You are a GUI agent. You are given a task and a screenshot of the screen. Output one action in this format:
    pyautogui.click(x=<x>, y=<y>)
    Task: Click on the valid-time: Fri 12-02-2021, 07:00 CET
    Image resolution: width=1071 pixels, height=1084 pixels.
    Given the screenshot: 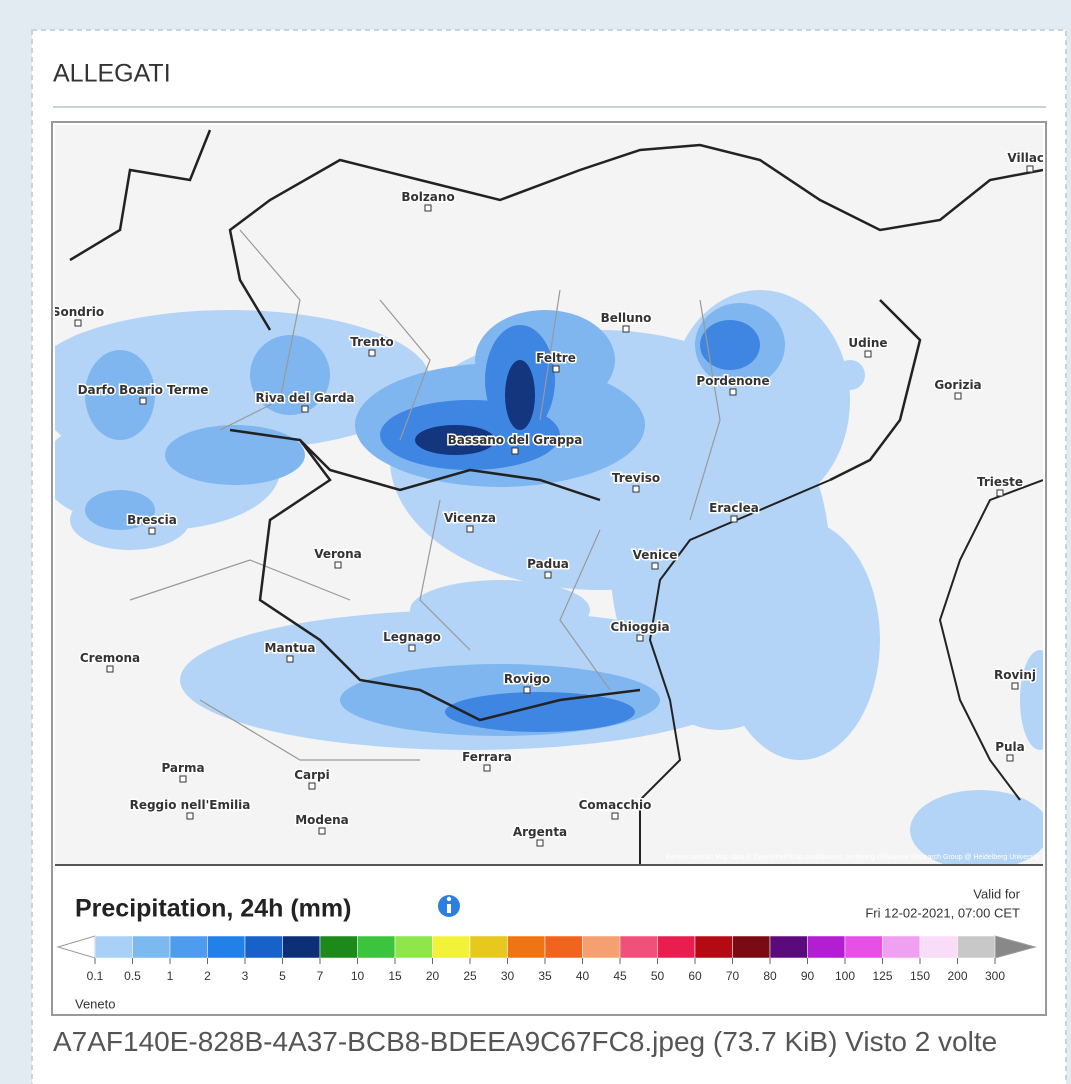 What is the action you would take?
    pyautogui.click(x=942, y=912)
    